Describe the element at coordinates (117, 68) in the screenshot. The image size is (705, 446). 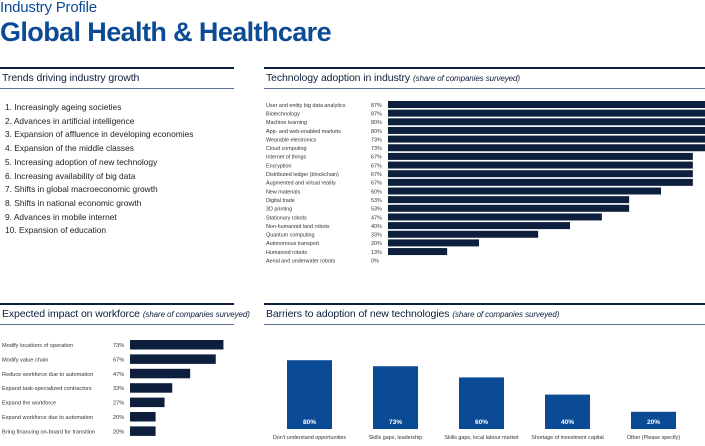
I see `section-rule-trends` at that location.